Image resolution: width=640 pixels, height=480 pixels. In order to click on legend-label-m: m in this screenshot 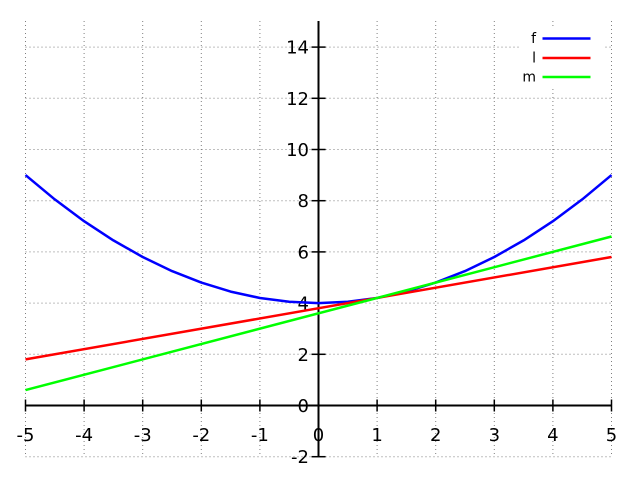, I will do `click(529, 78)`.